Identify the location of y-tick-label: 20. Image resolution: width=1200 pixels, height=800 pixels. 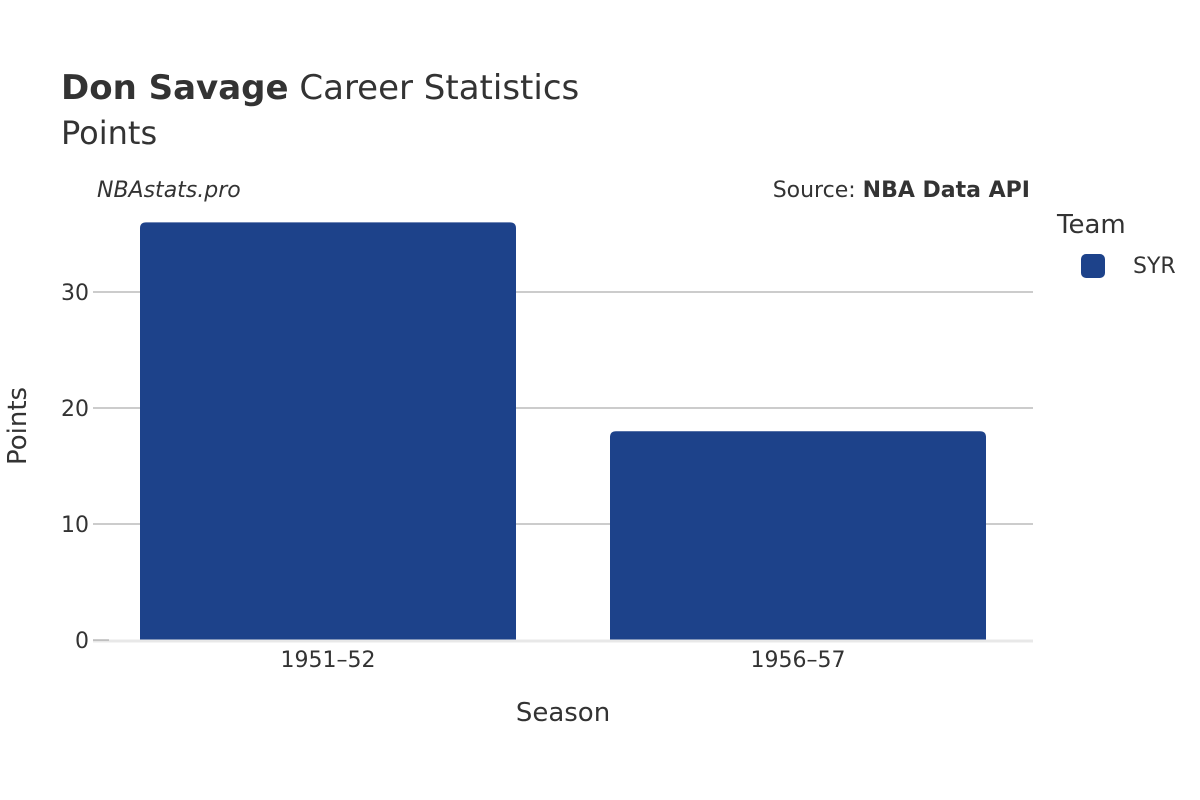
(75, 409).